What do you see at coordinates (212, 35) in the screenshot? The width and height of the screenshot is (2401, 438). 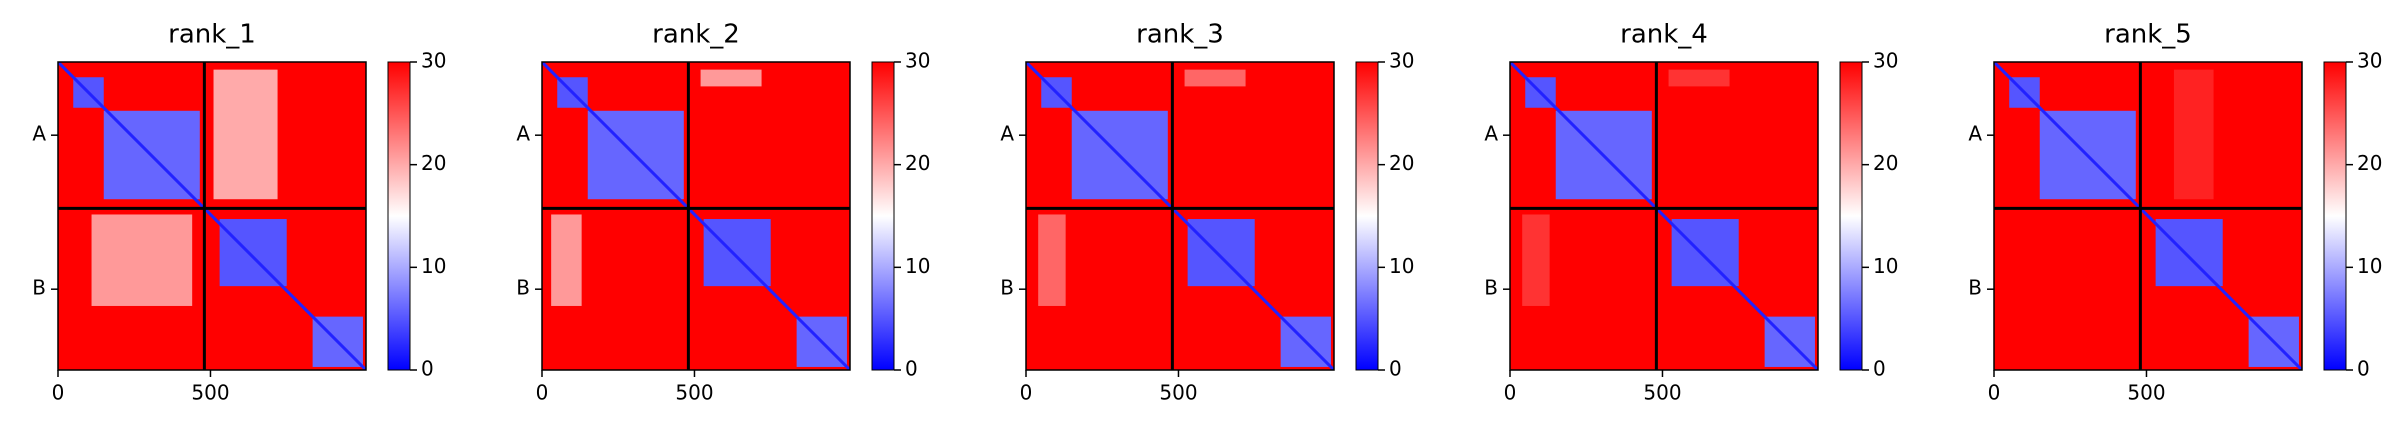 I see `chart-title: rank_1` at bounding box center [212, 35].